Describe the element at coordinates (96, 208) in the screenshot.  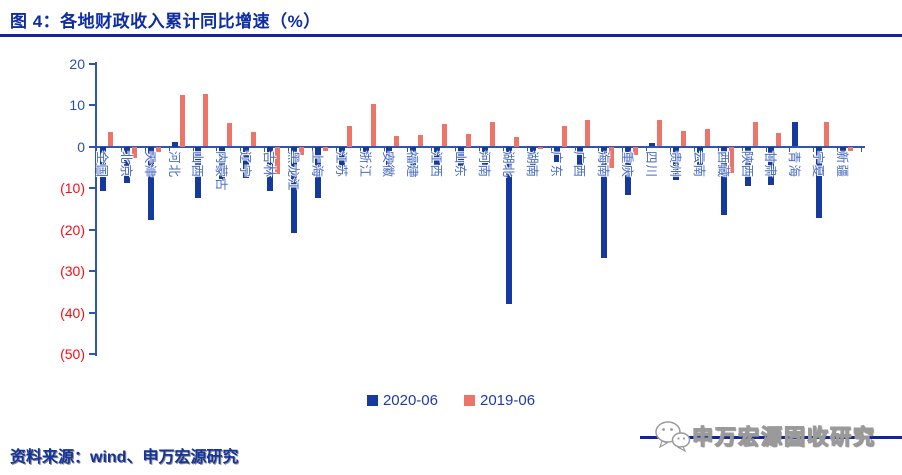
I see `y-axis` at that location.